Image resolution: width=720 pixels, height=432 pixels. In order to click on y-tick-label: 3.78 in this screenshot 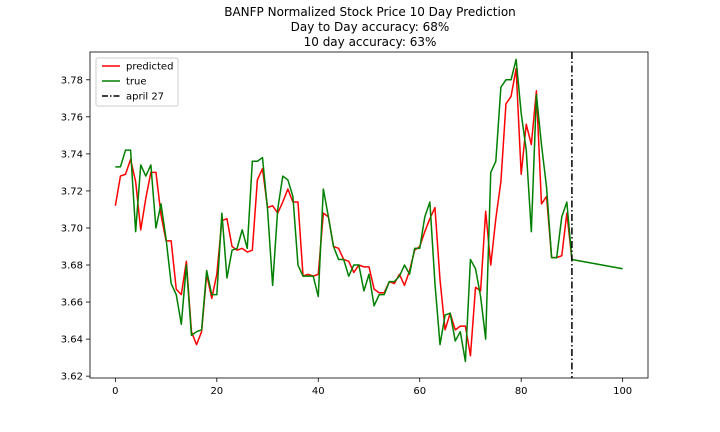, I will do `click(72, 80)`.